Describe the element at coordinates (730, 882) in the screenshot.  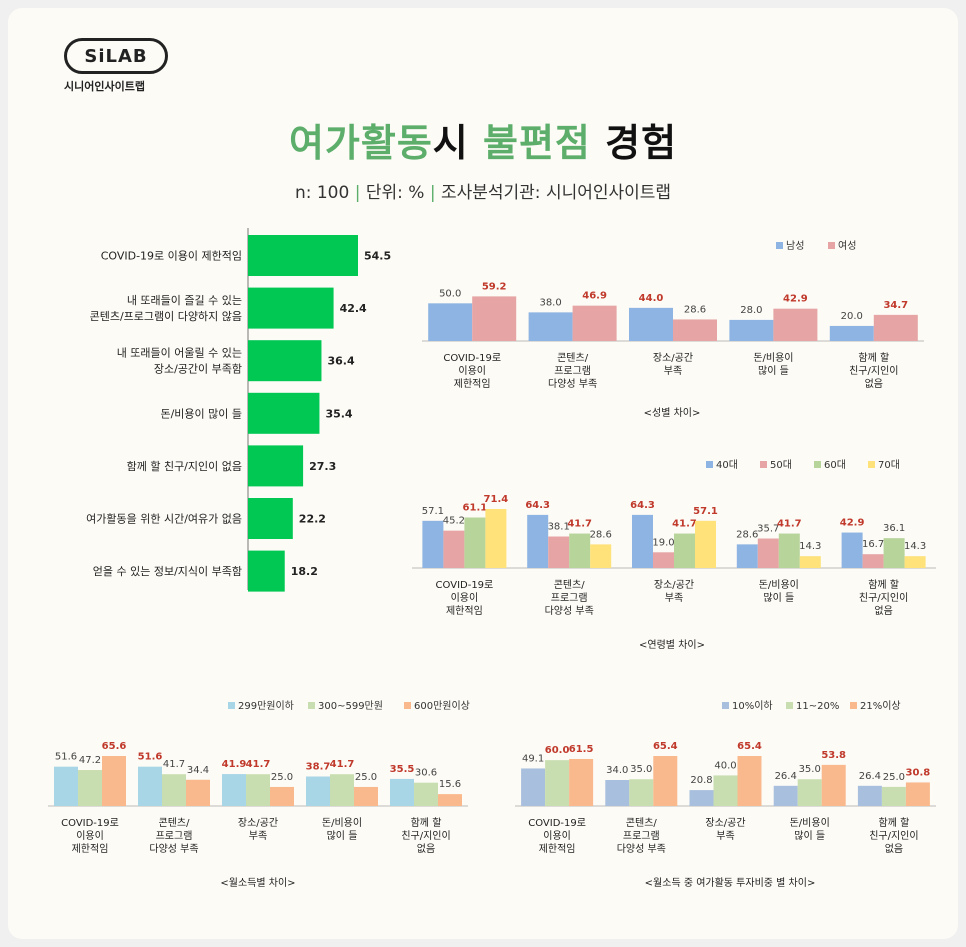
I see `chart-caption: <월소득 중 여가활동 투자비중 별 차이>` at that location.